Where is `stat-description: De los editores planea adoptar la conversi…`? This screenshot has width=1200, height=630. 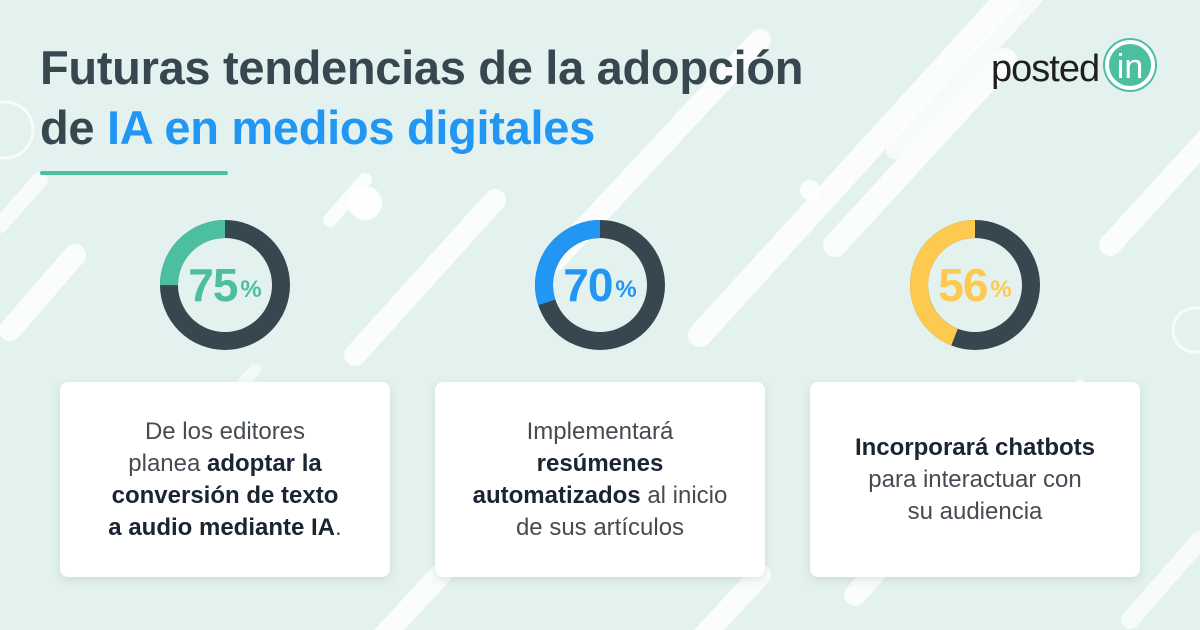 stat-description: De los editores planea adoptar la conversi… is located at coordinates (224, 480).